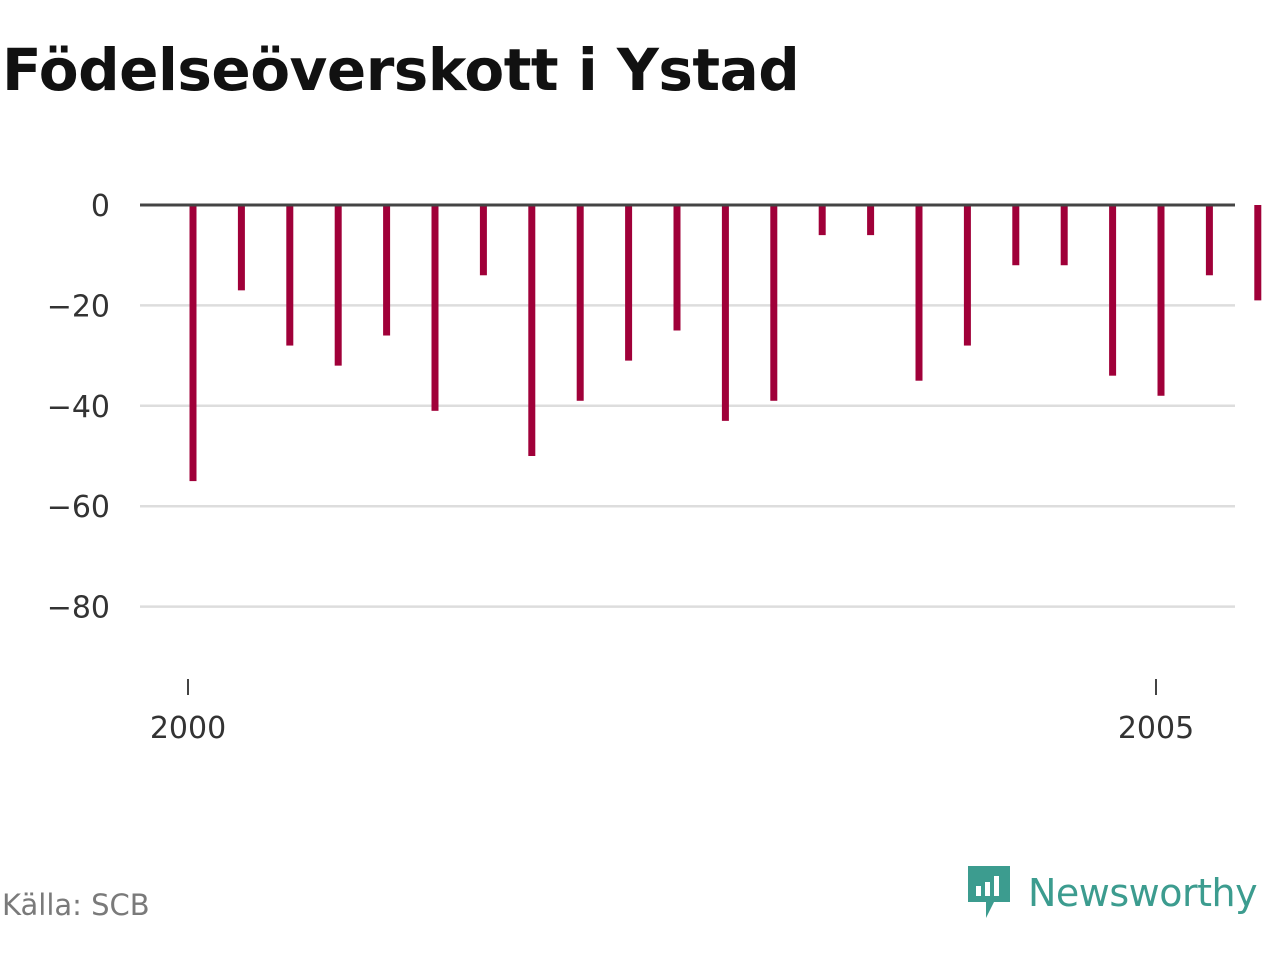 This screenshot has width=1280, height=960. Describe the element at coordinates (989, 892) in the screenshot. I see `newsworthy-logo-icon` at that location.